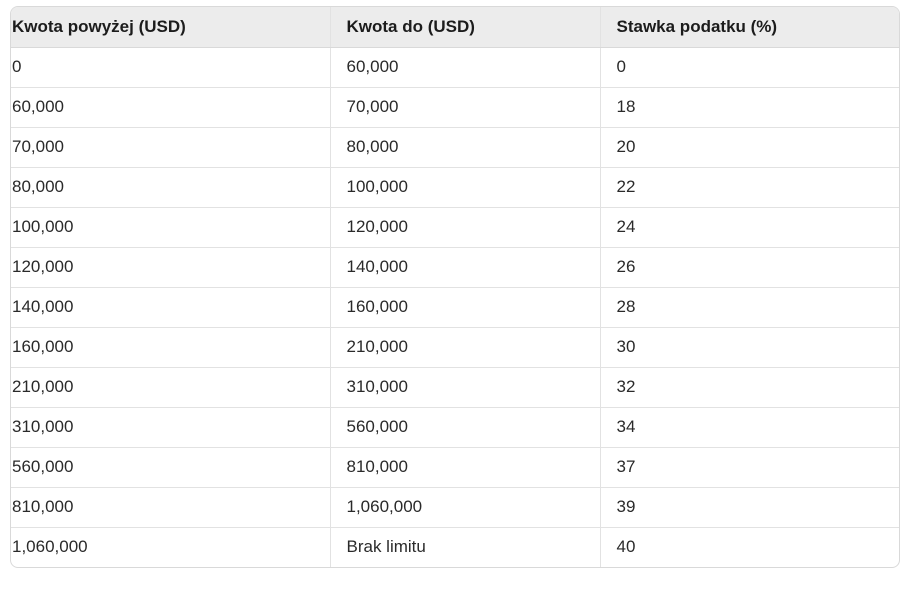  I want to click on table-row: 210,000 310,000 32, so click(455, 386).